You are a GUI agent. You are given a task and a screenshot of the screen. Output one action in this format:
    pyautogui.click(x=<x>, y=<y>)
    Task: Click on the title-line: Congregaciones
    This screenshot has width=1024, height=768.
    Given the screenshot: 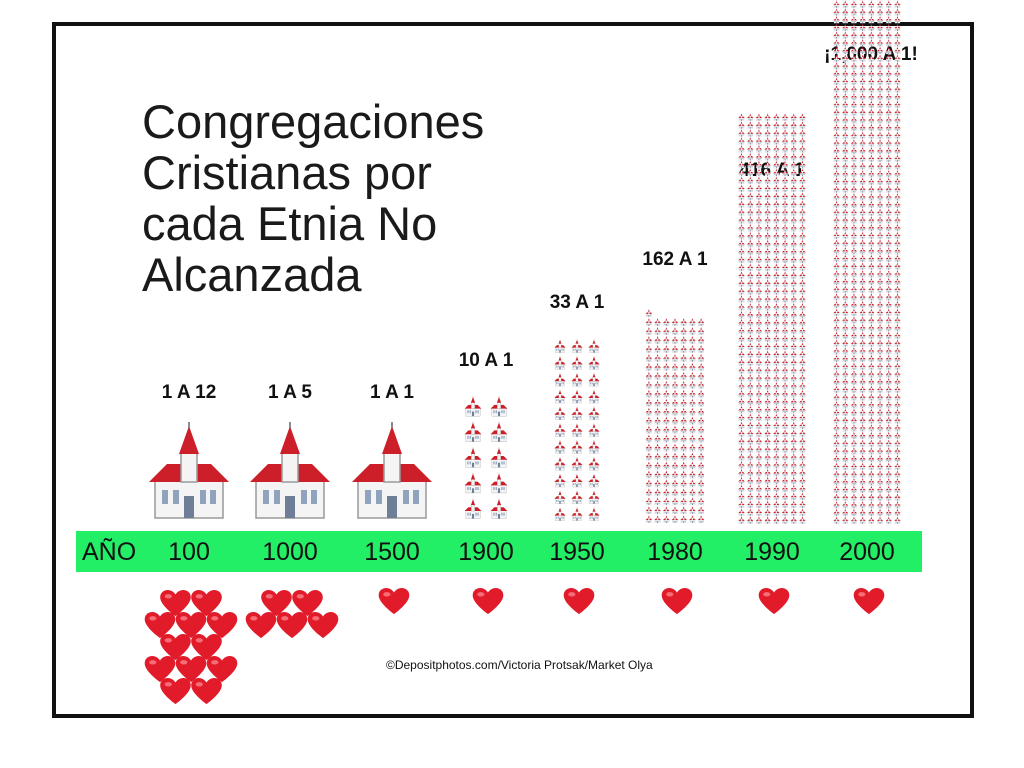 What is the action you would take?
    pyautogui.click(x=313, y=121)
    